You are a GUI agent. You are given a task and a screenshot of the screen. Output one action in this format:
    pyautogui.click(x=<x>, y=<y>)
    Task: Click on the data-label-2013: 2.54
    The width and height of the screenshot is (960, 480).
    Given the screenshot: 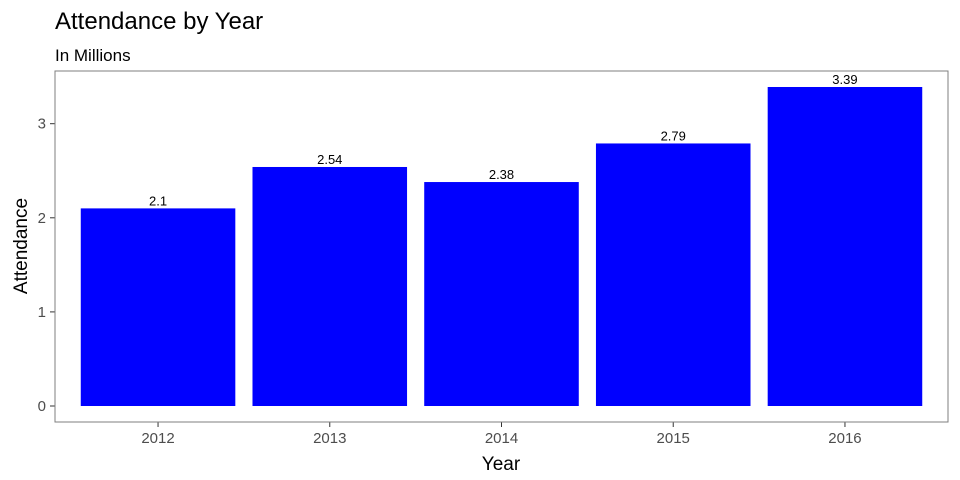 What is the action you would take?
    pyautogui.click(x=329, y=159)
    